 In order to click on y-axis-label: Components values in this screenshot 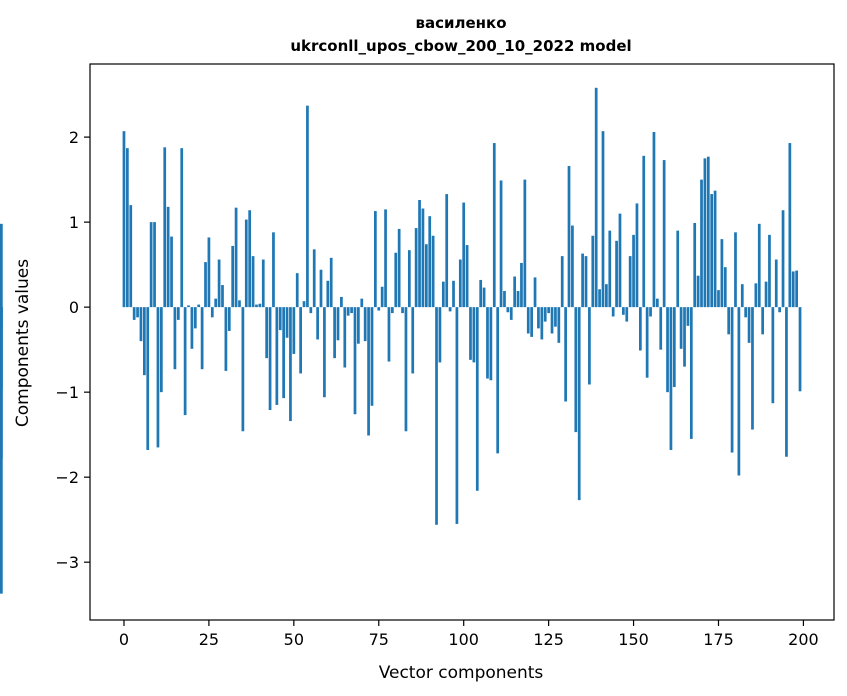, I will do `click(23, 343)`.